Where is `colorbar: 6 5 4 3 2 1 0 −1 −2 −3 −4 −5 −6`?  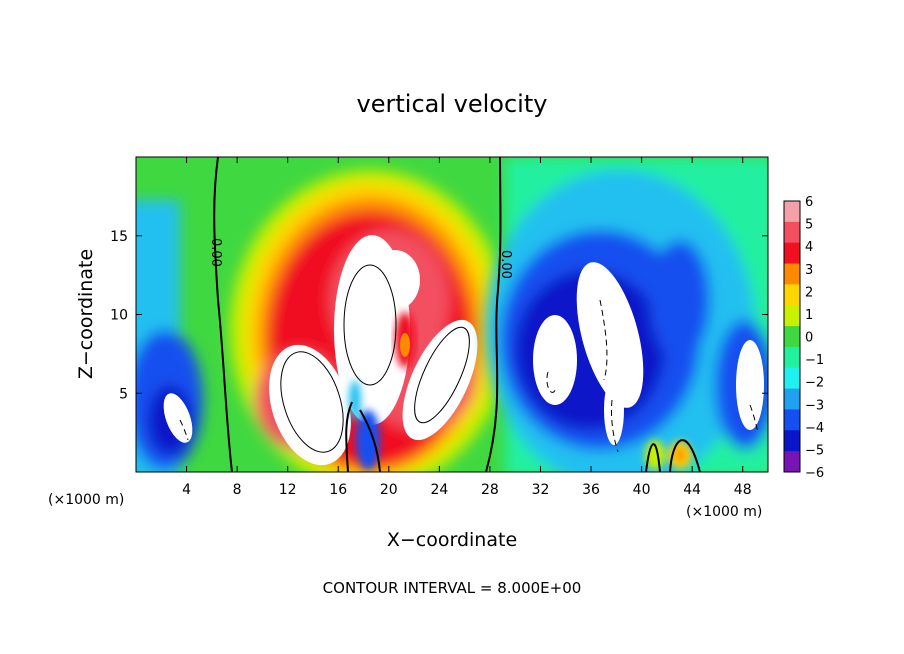 colorbar: 6 5 4 3 2 1 0 −1 −2 −3 −4 −5 −6 is located at coordinates (803, 338).